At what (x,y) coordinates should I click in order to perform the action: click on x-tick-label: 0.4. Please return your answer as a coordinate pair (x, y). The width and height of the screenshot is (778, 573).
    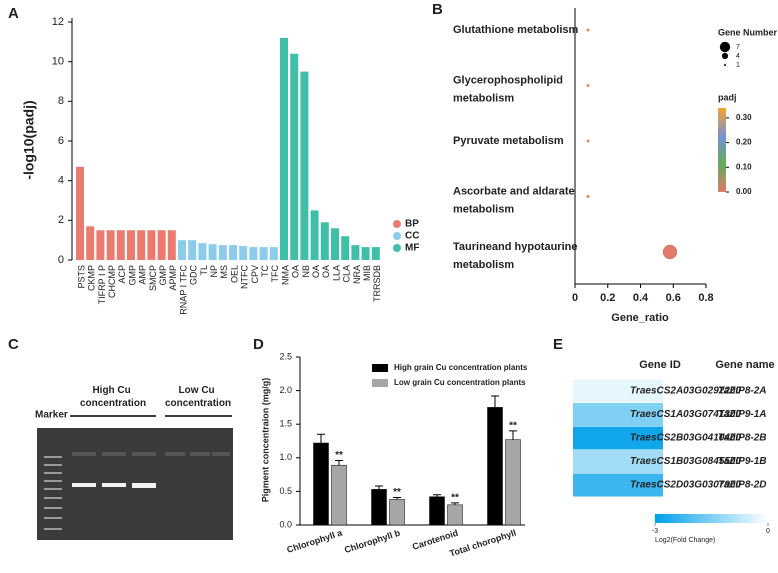
    Looking at the image, I should click on (641, 298).